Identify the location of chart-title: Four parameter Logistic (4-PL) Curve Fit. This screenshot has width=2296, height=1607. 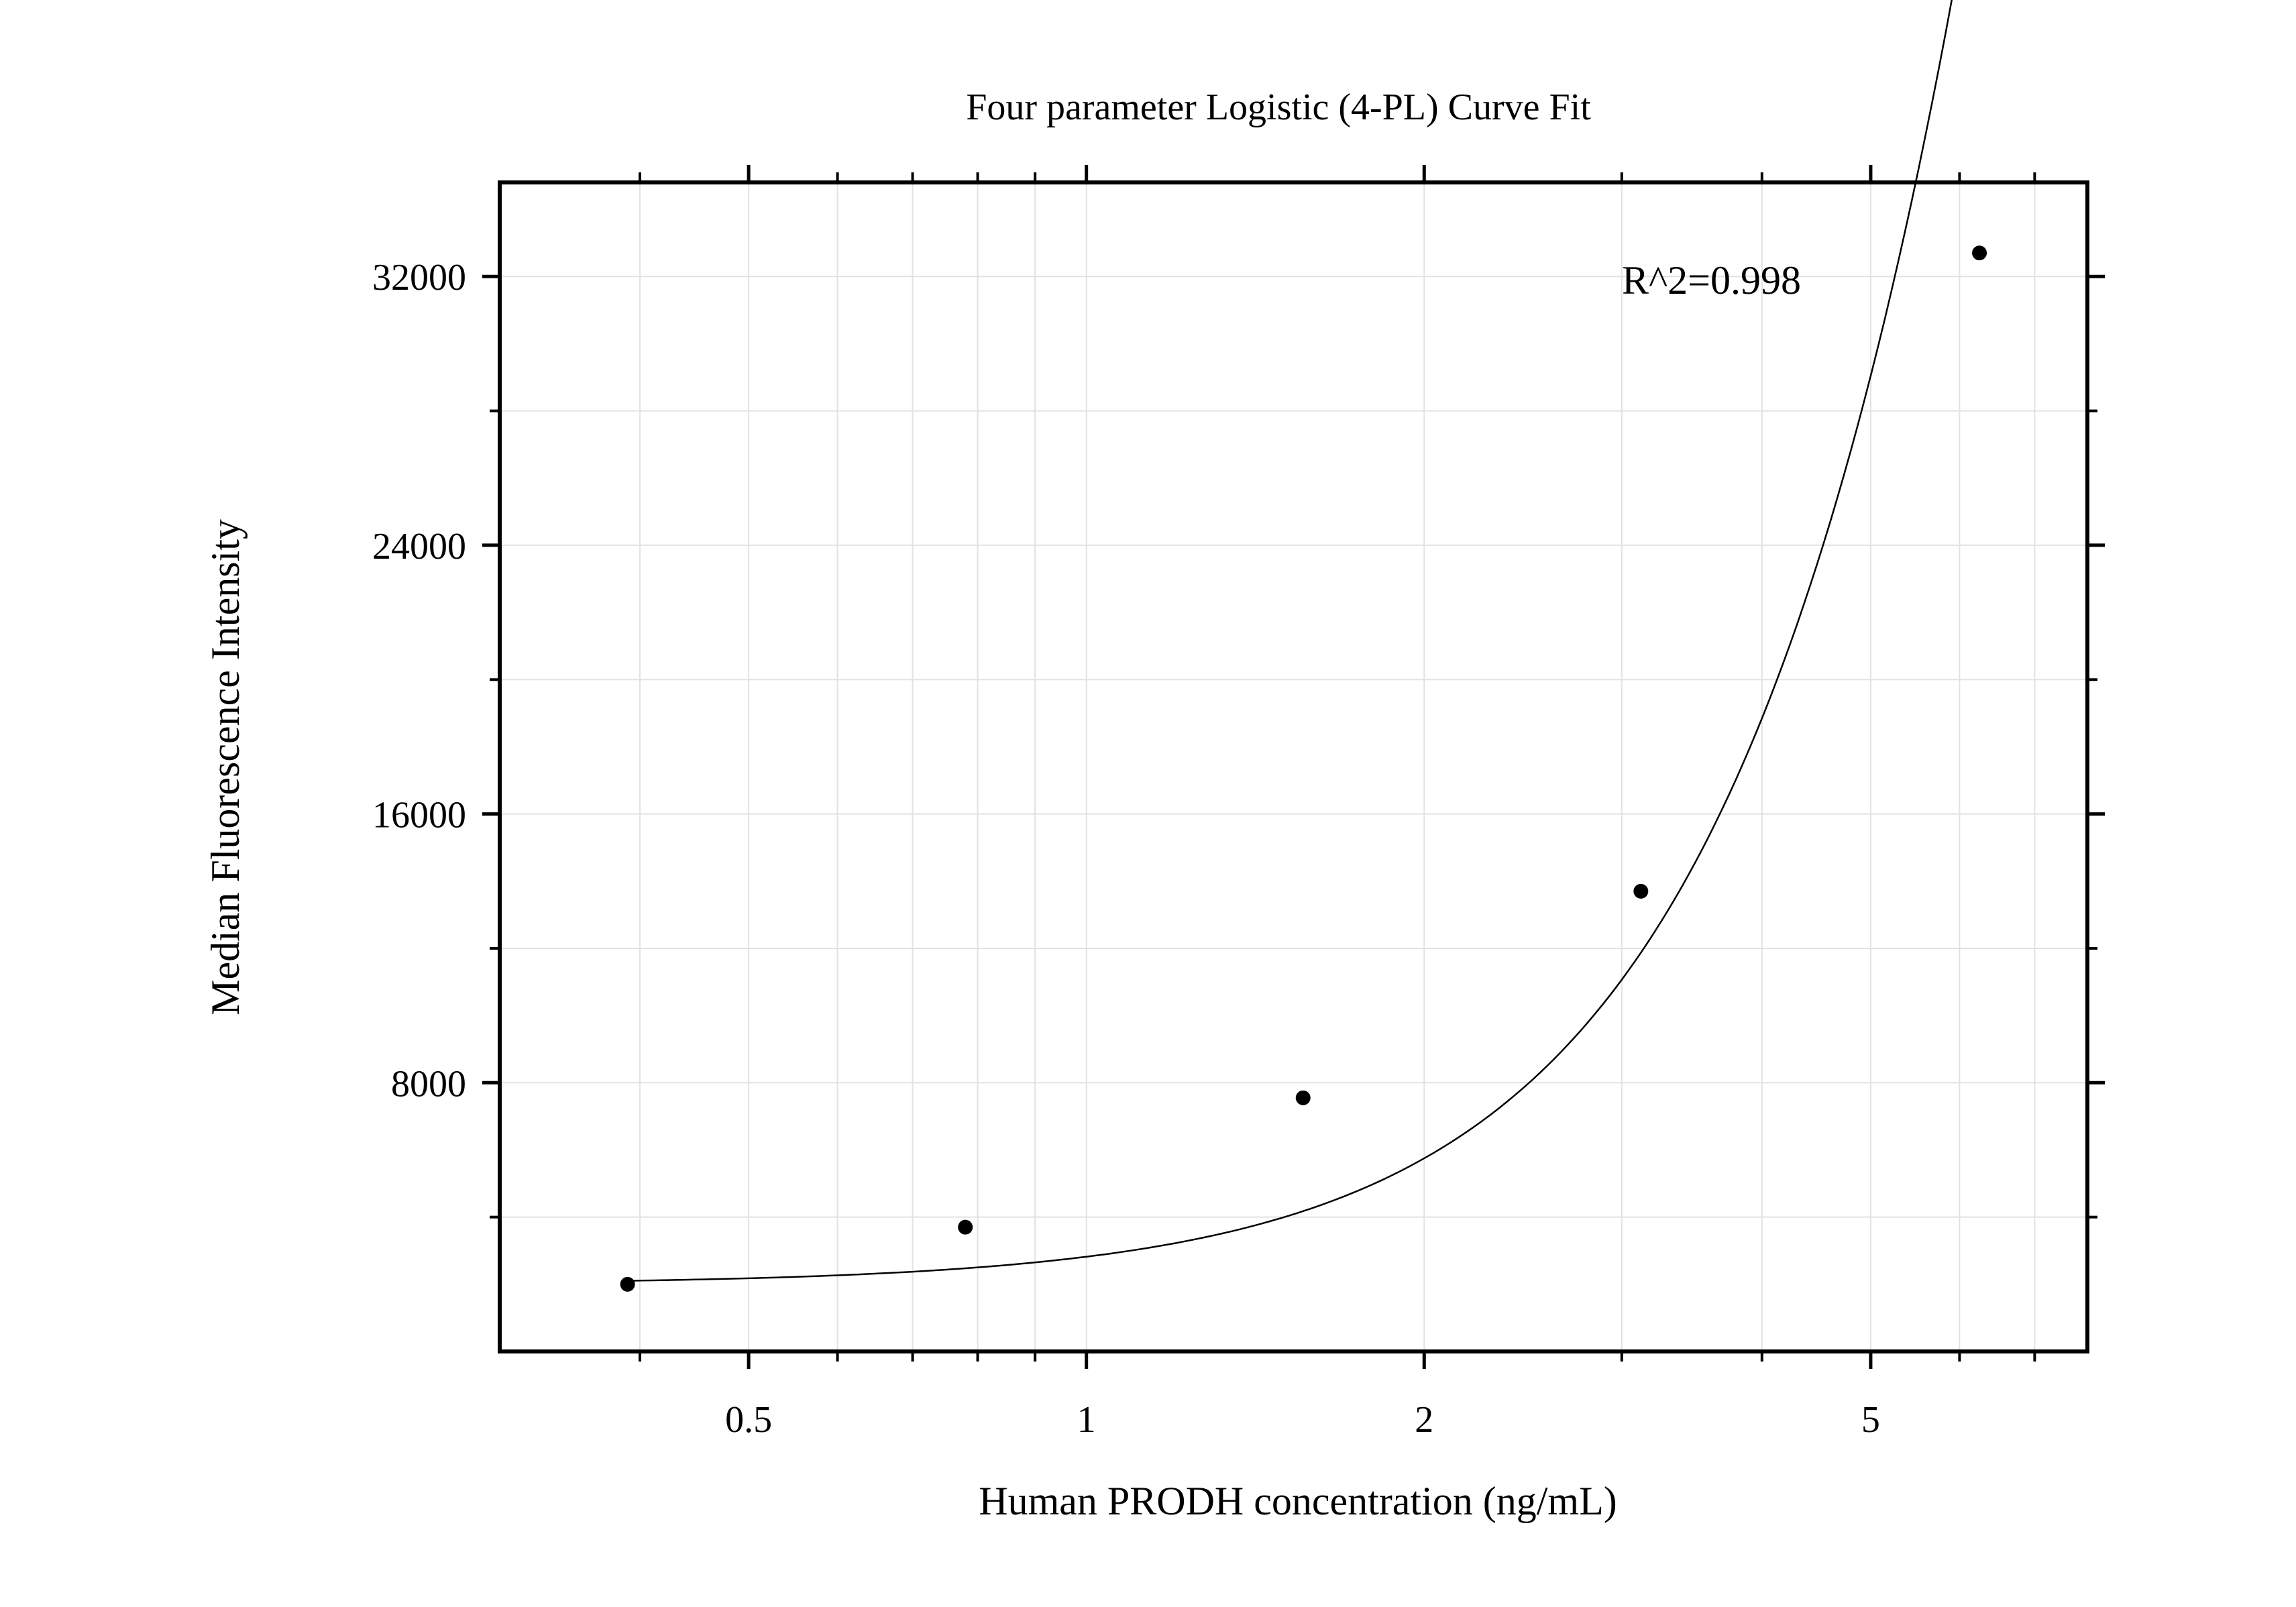
(1278, 108).